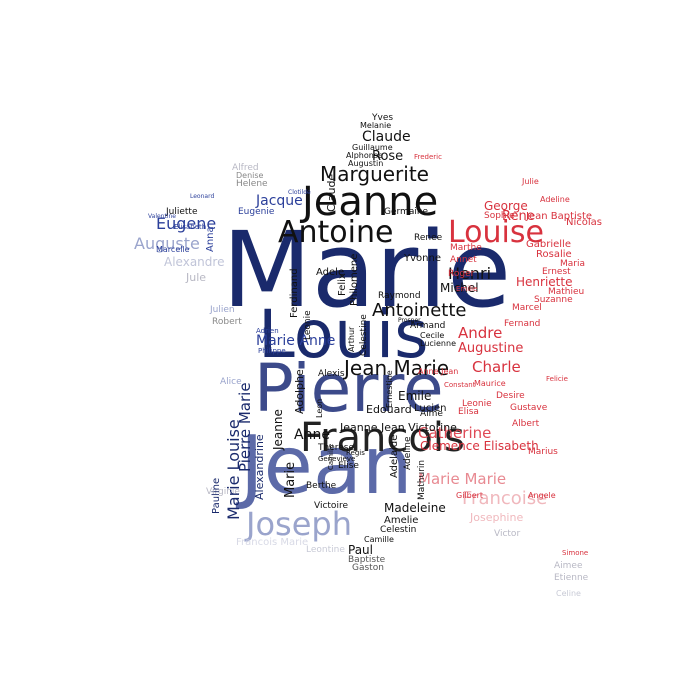 The height and width of the screenshot is (700, 700). What do you see at coordinates (419, 310) in the screenshot?
I see `word-antoinette: Antoinette` at bounding box center [419, 310].